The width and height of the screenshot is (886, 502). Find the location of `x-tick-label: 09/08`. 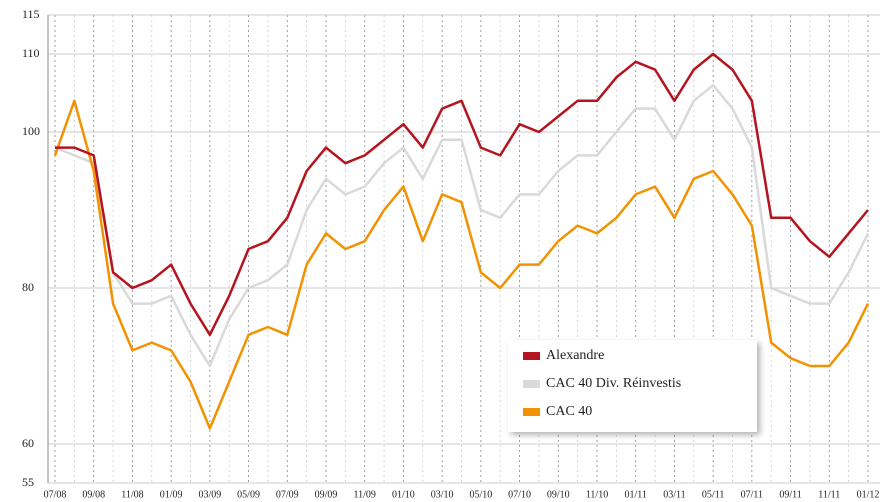

x-tick-label: 09/08 is located at coordinates (93, 494).